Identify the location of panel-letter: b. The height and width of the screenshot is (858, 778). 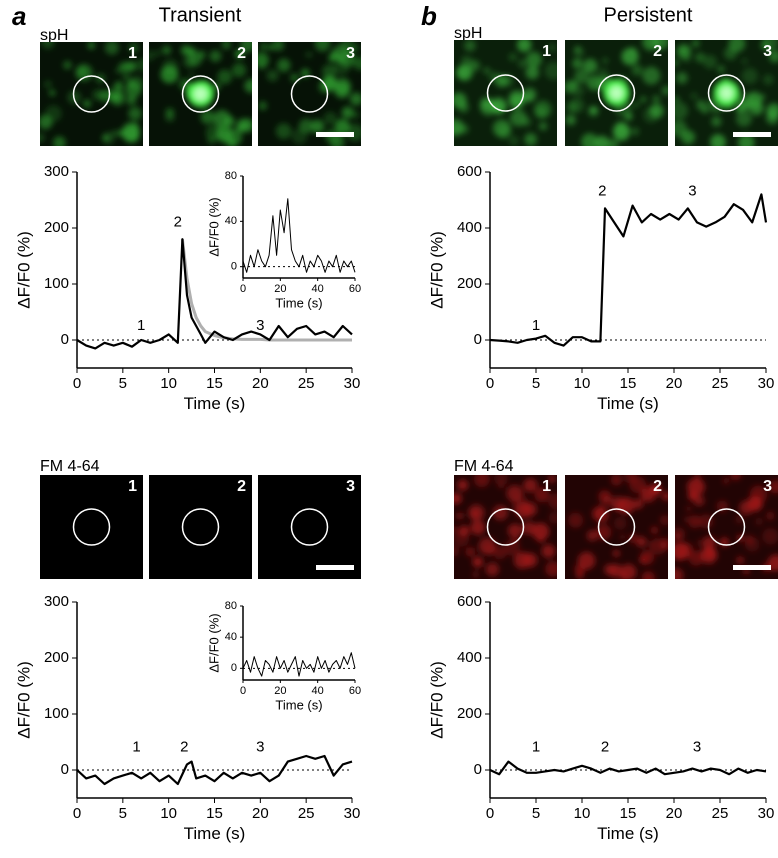
(429, 16).